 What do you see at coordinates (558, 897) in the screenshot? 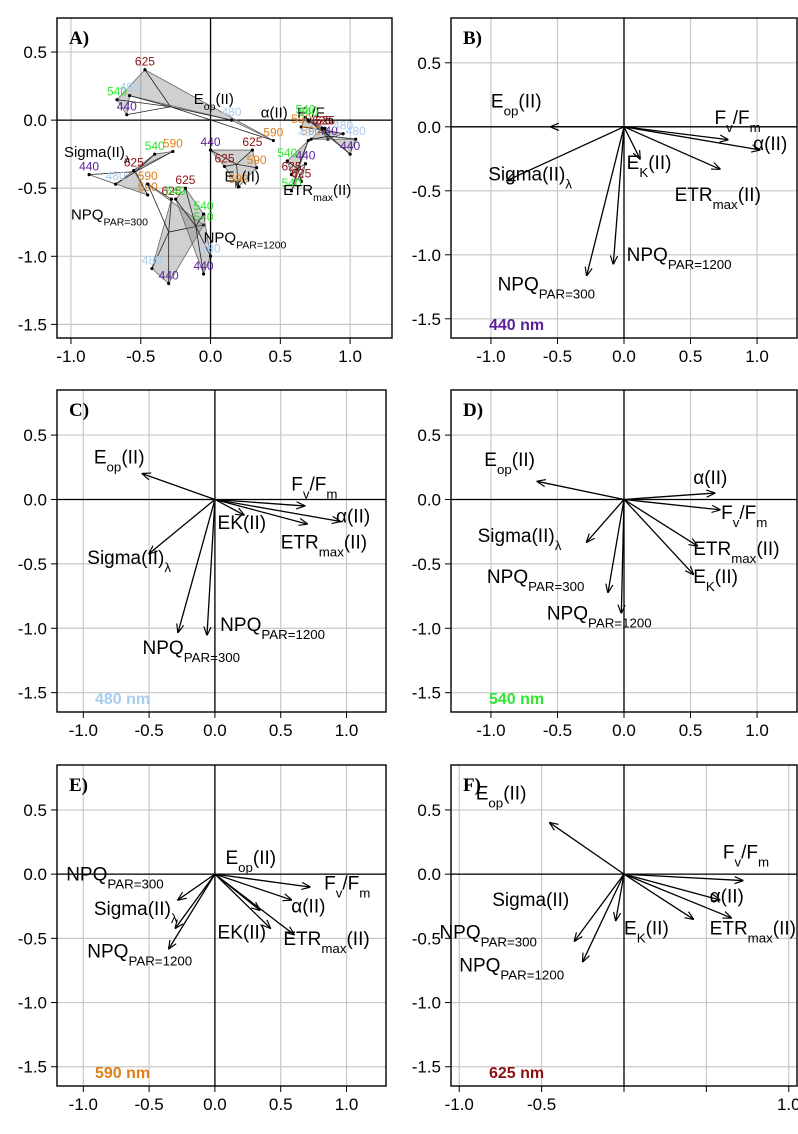
I see `vector-sigma-ii-: Sigma(II)` at bounding box center [558, 897].